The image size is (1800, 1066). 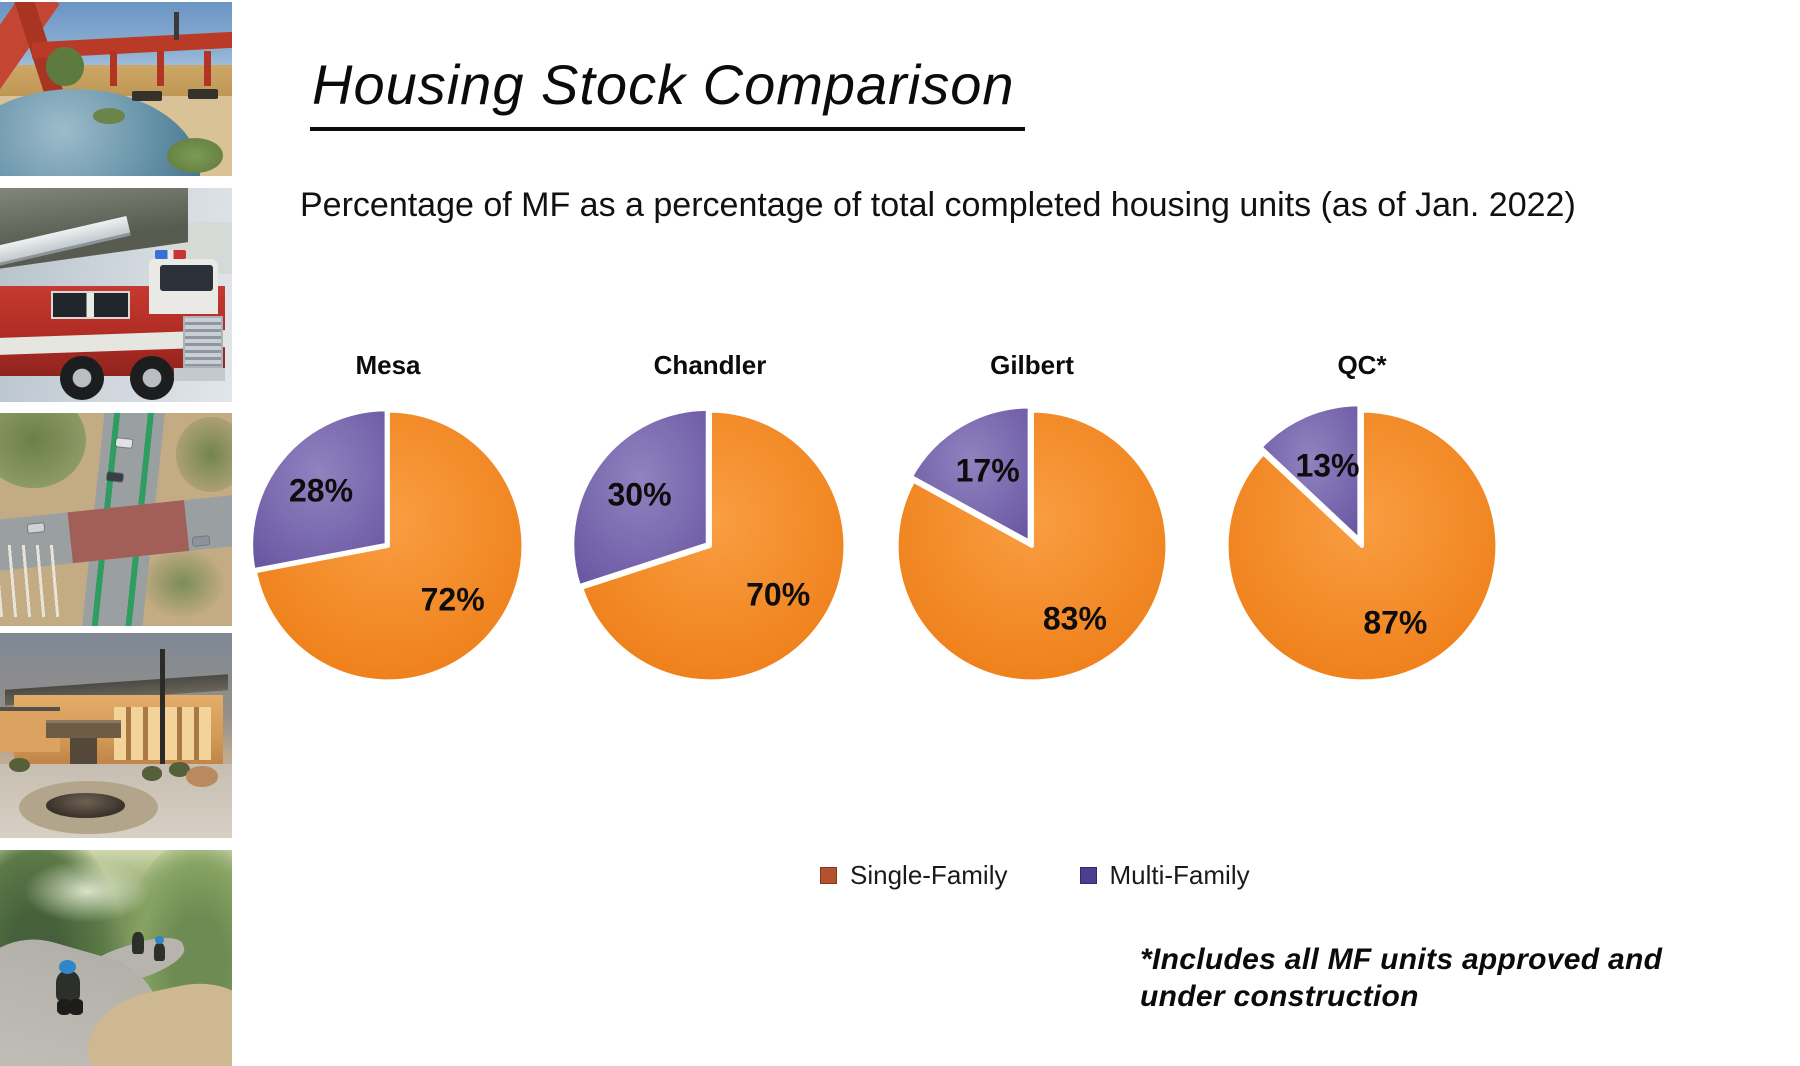 What do you see at coordinates (170, 254) in the screenshot?
I see `emergency-lights` at bounding box center [170, 254].